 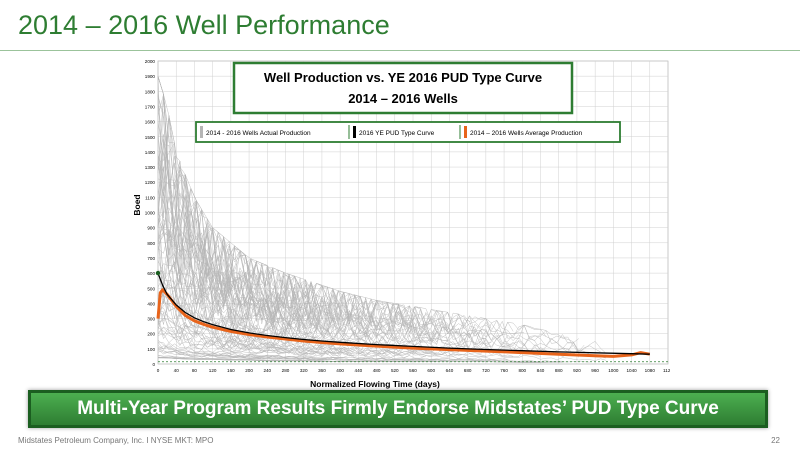 What do you see at coordinates (151, 288) in the screenshot?
I see `y-tick-label: 500` at bounding box center [151, 288].